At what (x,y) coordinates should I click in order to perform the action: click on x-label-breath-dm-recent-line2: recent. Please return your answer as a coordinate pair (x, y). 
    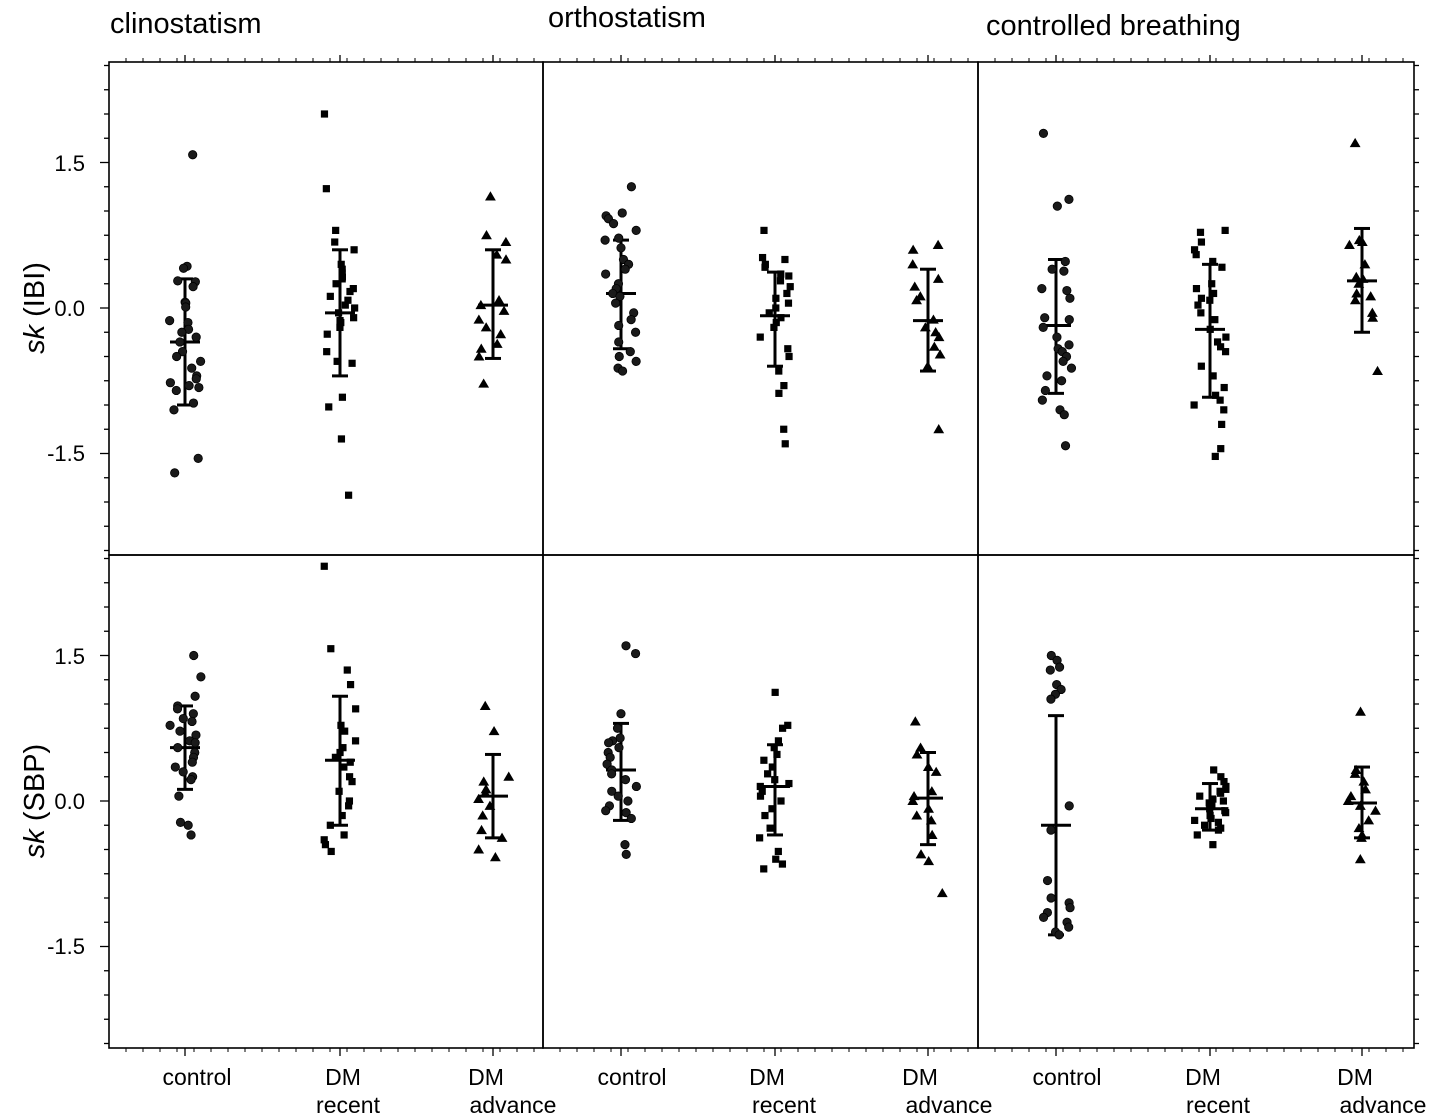
    Looking at the image, I should click on (1218, 1105).